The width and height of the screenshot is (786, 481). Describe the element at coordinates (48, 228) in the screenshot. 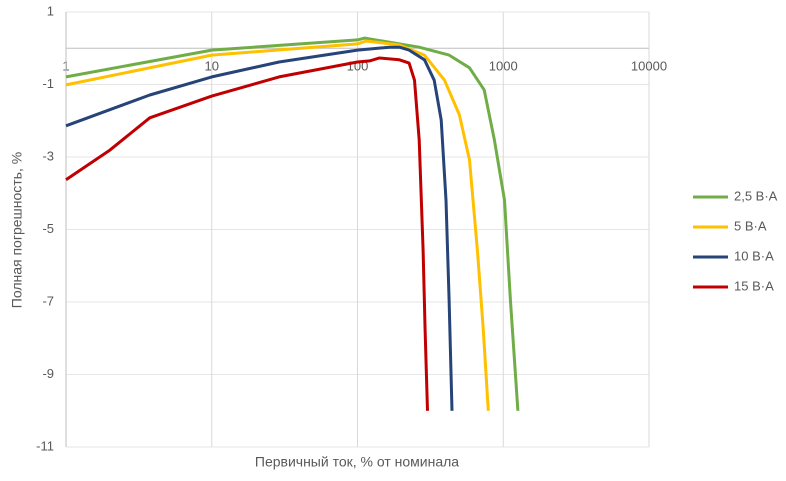

I see `y-tick-label: -5` at that location.